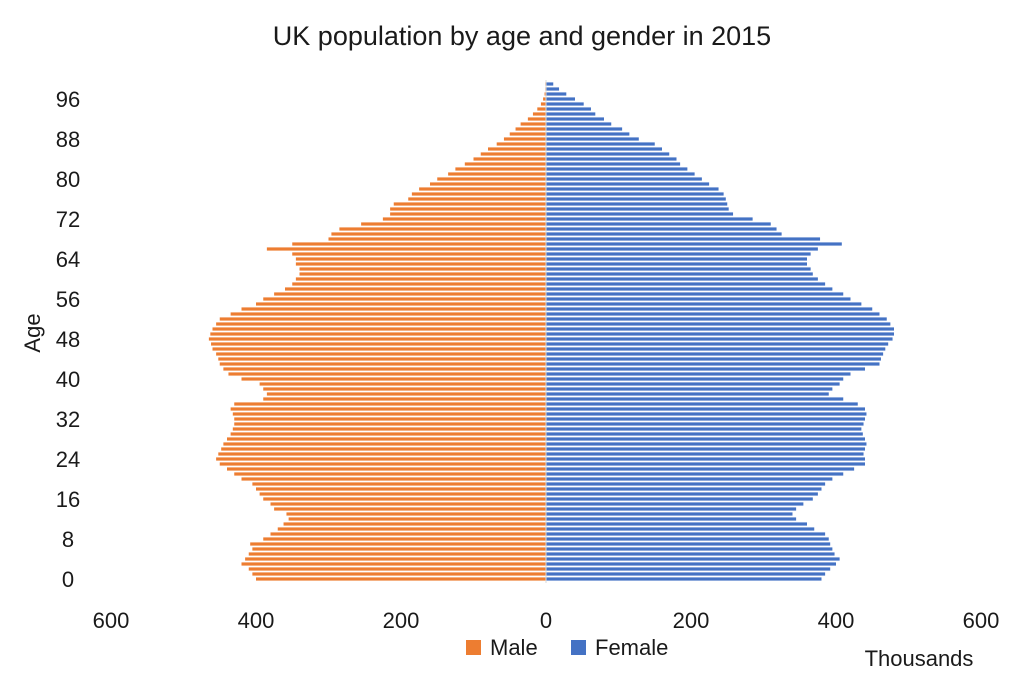 This screenshot has width=1027, height=682. What do you see at coordinates (68, 219) in the screenshot?
I see `y-tick-label-72: 72` at bounding box center [68, 219].